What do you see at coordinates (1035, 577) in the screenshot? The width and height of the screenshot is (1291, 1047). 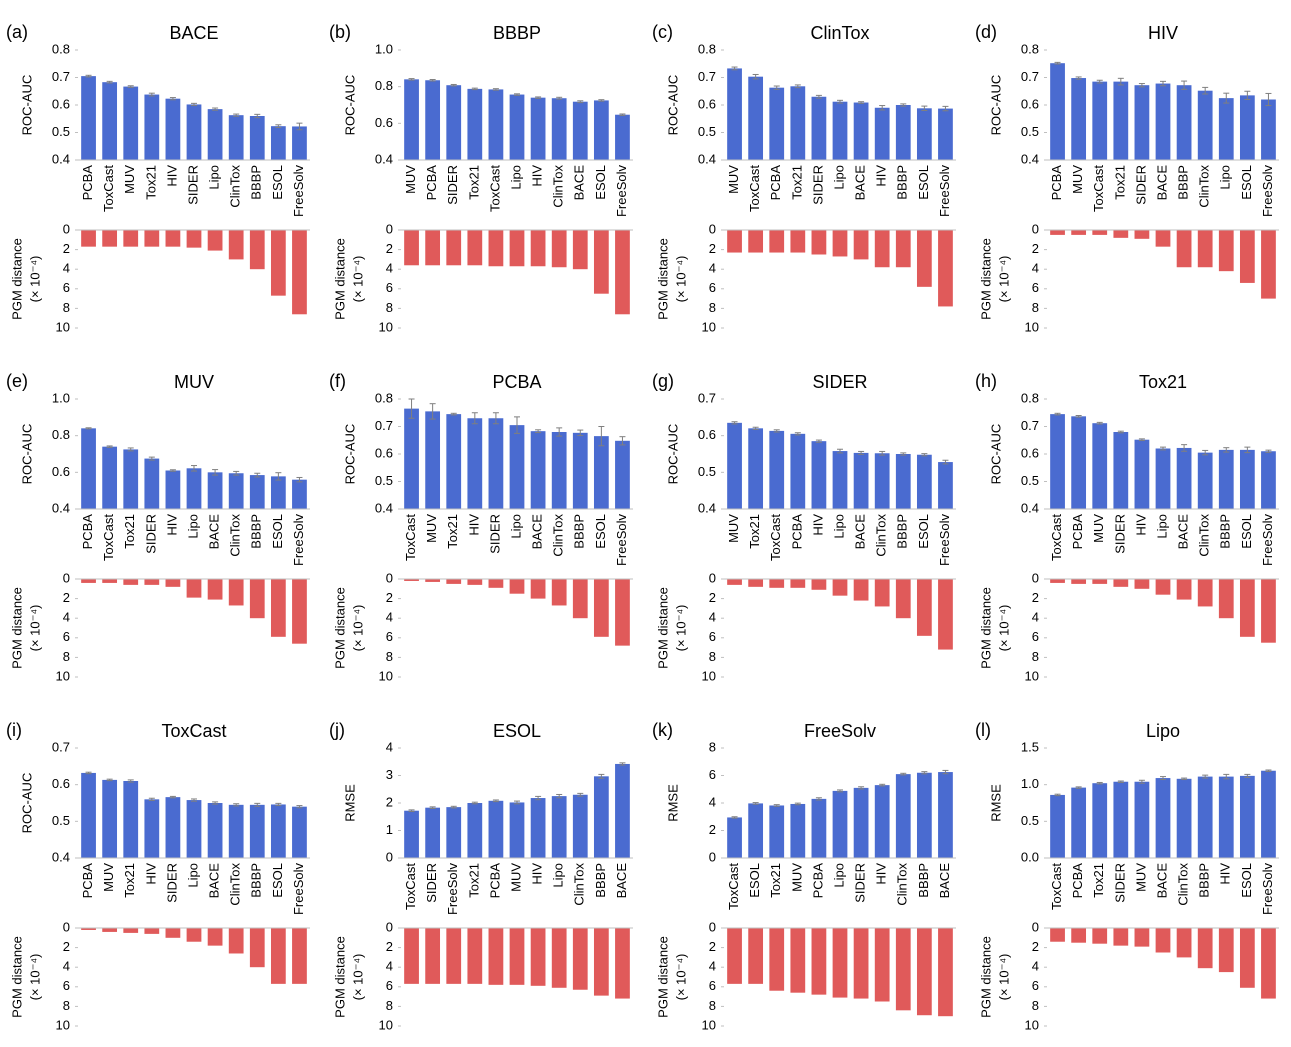 I see `y-tick-label: 0` at bounding box center [1035, 577].